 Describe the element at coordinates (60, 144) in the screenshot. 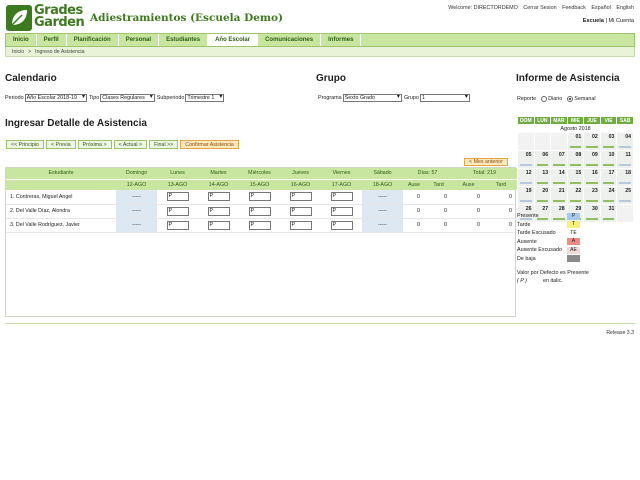

I see `previous-button: < Previa` at that location.